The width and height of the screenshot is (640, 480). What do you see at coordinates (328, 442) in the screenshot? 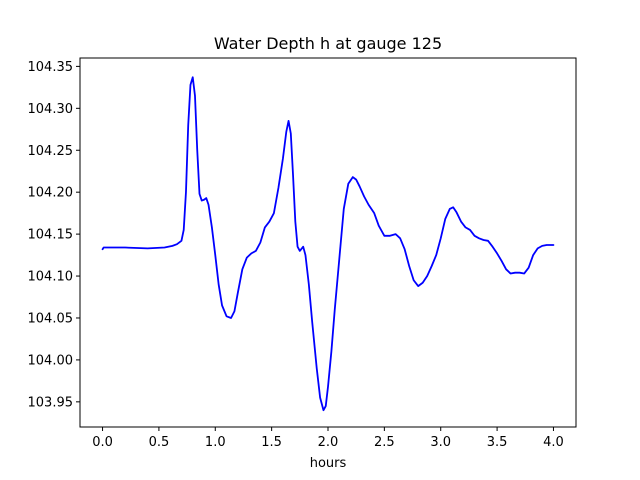
I see `x-tick-label: 2.0` at bounding box center [328, 442].